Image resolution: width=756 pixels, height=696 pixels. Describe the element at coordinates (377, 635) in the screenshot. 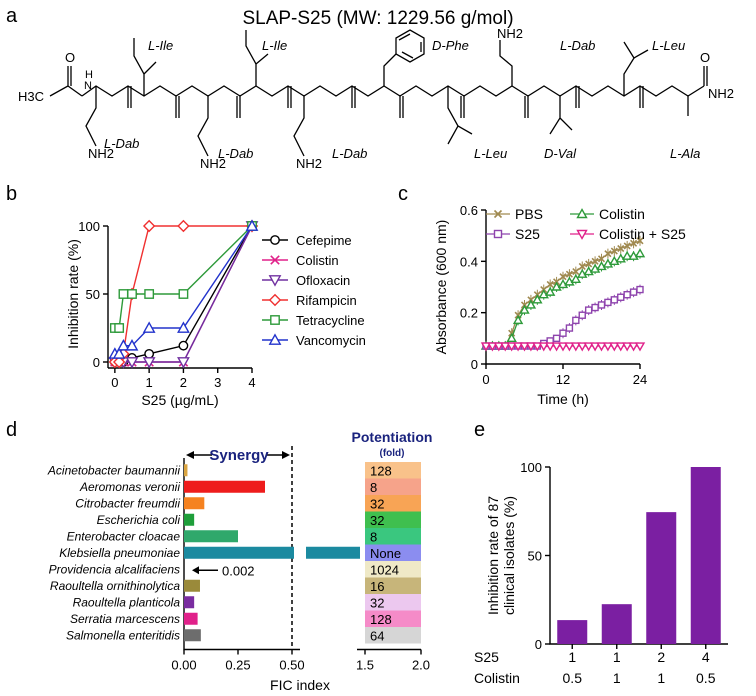

I see `potentiation-value: 64` at that location.